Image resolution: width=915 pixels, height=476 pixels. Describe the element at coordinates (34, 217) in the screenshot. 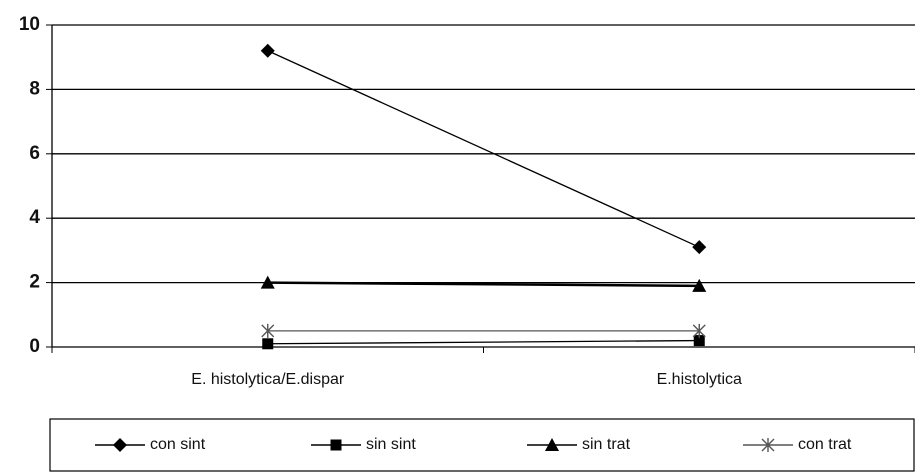

I see `y-tick-label: 4` at that location.